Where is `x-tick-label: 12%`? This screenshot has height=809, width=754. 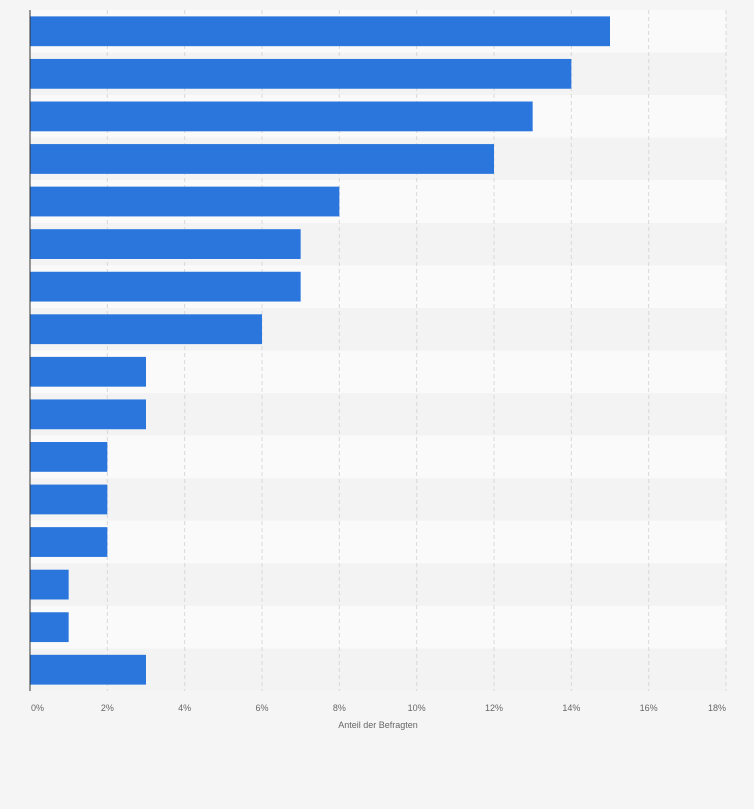
x-tick-label: 12% is located at coordinates (494, 708).